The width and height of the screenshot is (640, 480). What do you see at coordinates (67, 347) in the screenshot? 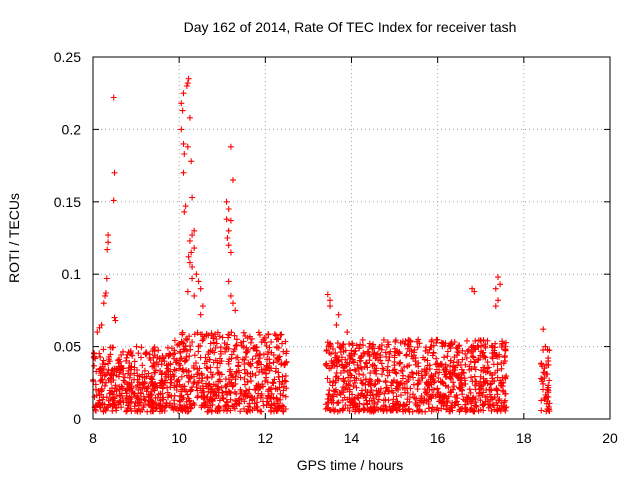
I see `y-tick-label: 0.05` at bounding box center [67, 347].